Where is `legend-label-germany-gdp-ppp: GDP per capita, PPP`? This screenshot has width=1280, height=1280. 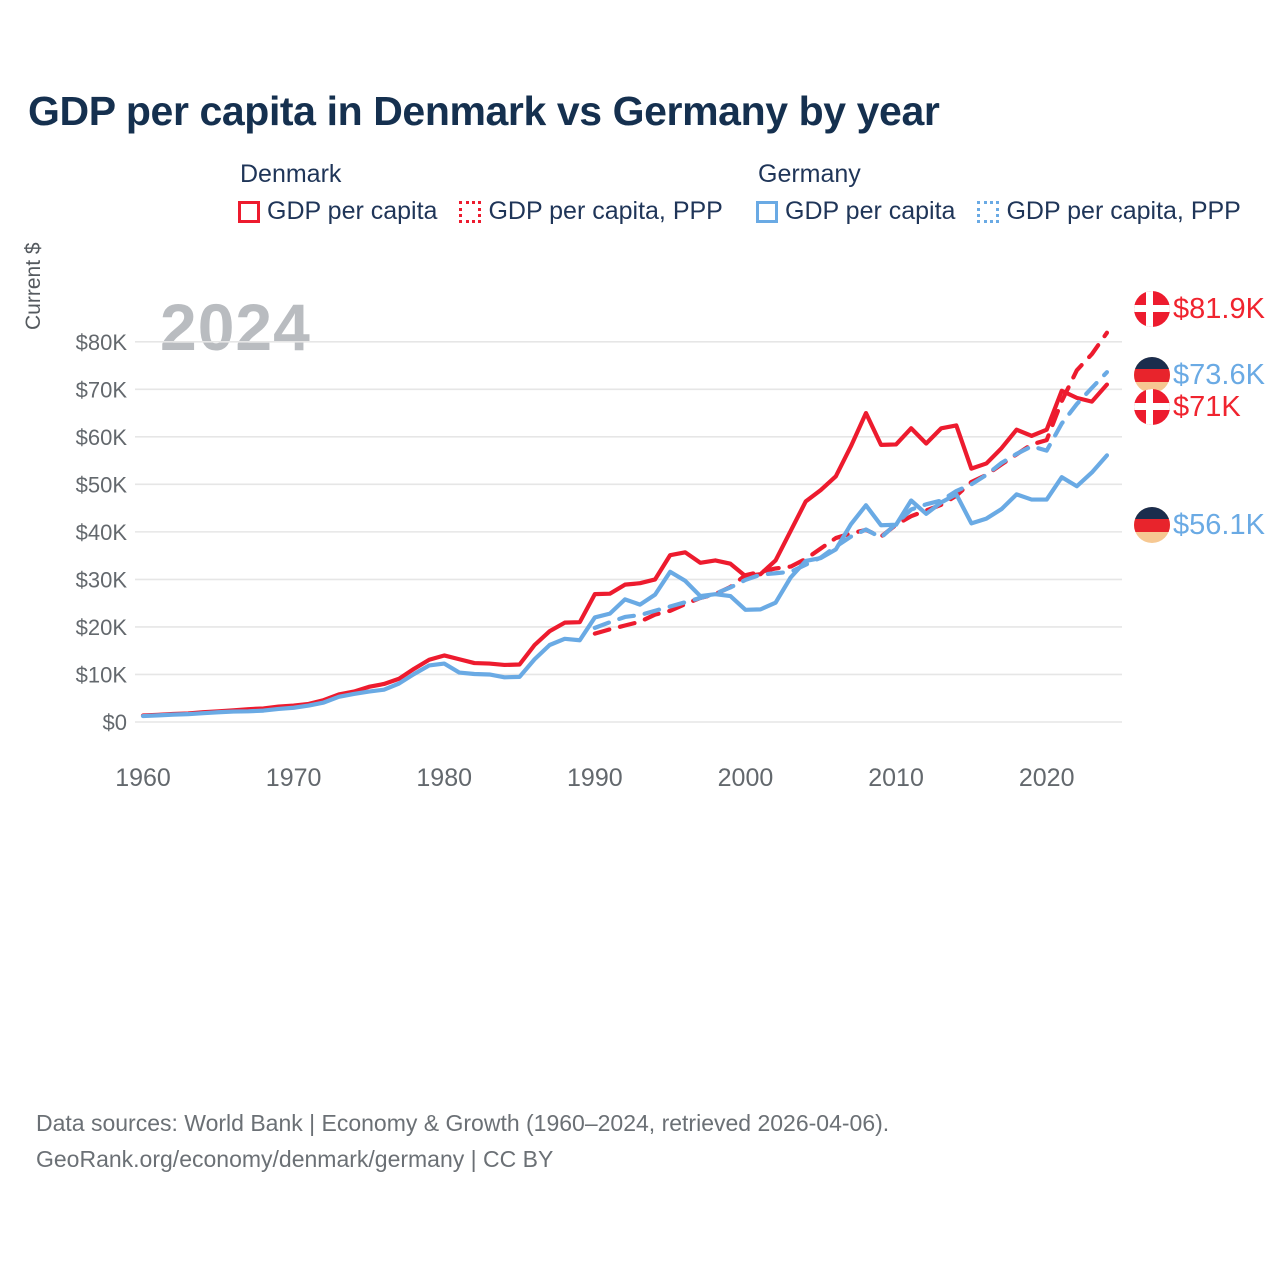
legend-label-germany-gdp-ppp: GDP per capita, PPP is located at coordinates (1123, 211).